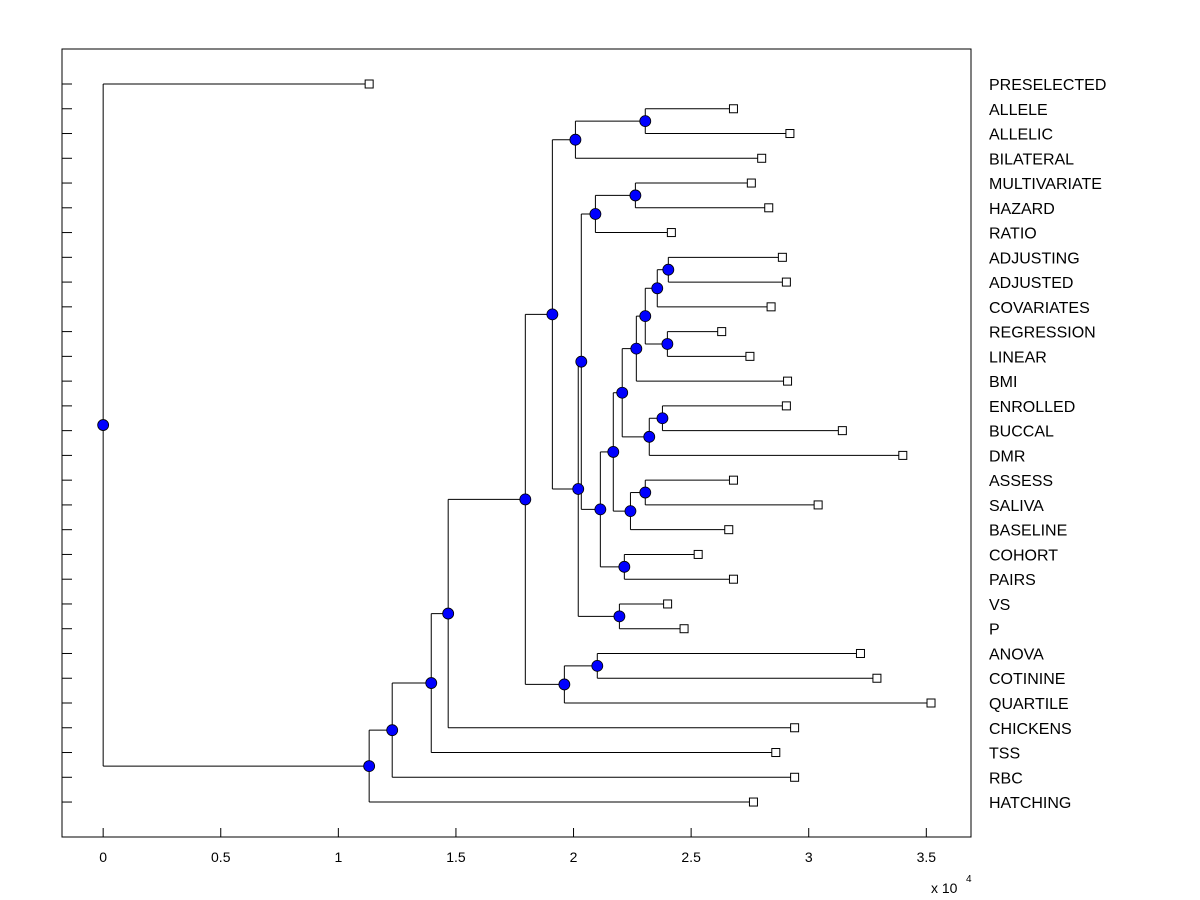 The width and height of the screenshot is (1200, 900). I want to click on x-tick-label: 0, so click(103, 857).